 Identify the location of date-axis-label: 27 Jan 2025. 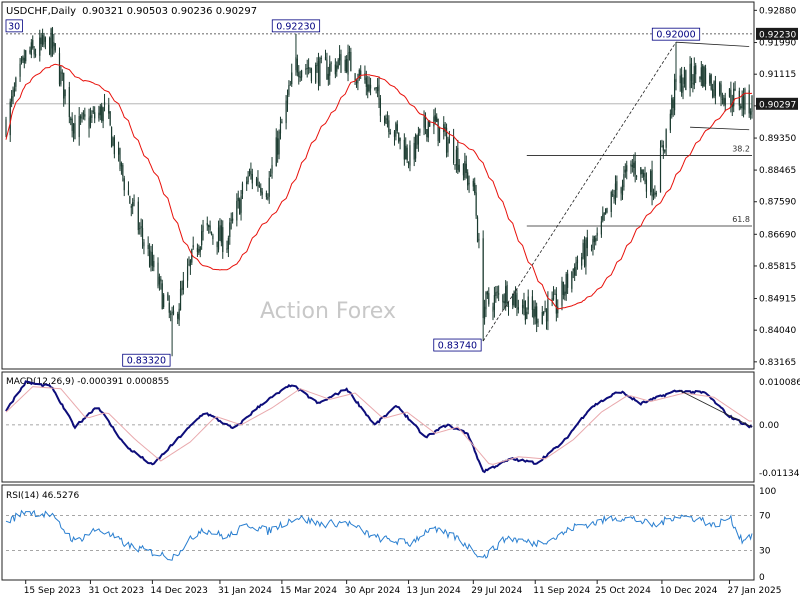
(754, 591).